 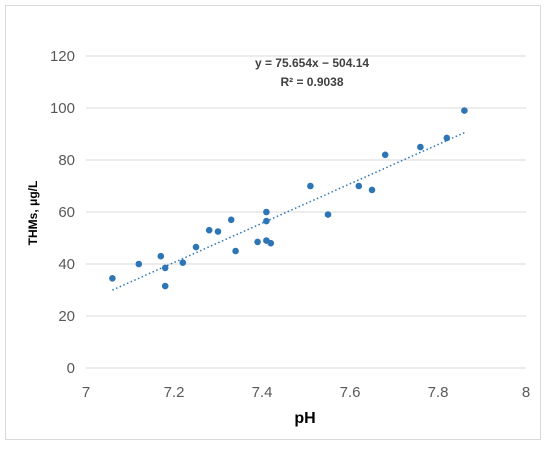 I want to click on y-tick-label: 40, so click(x=66, y=264).